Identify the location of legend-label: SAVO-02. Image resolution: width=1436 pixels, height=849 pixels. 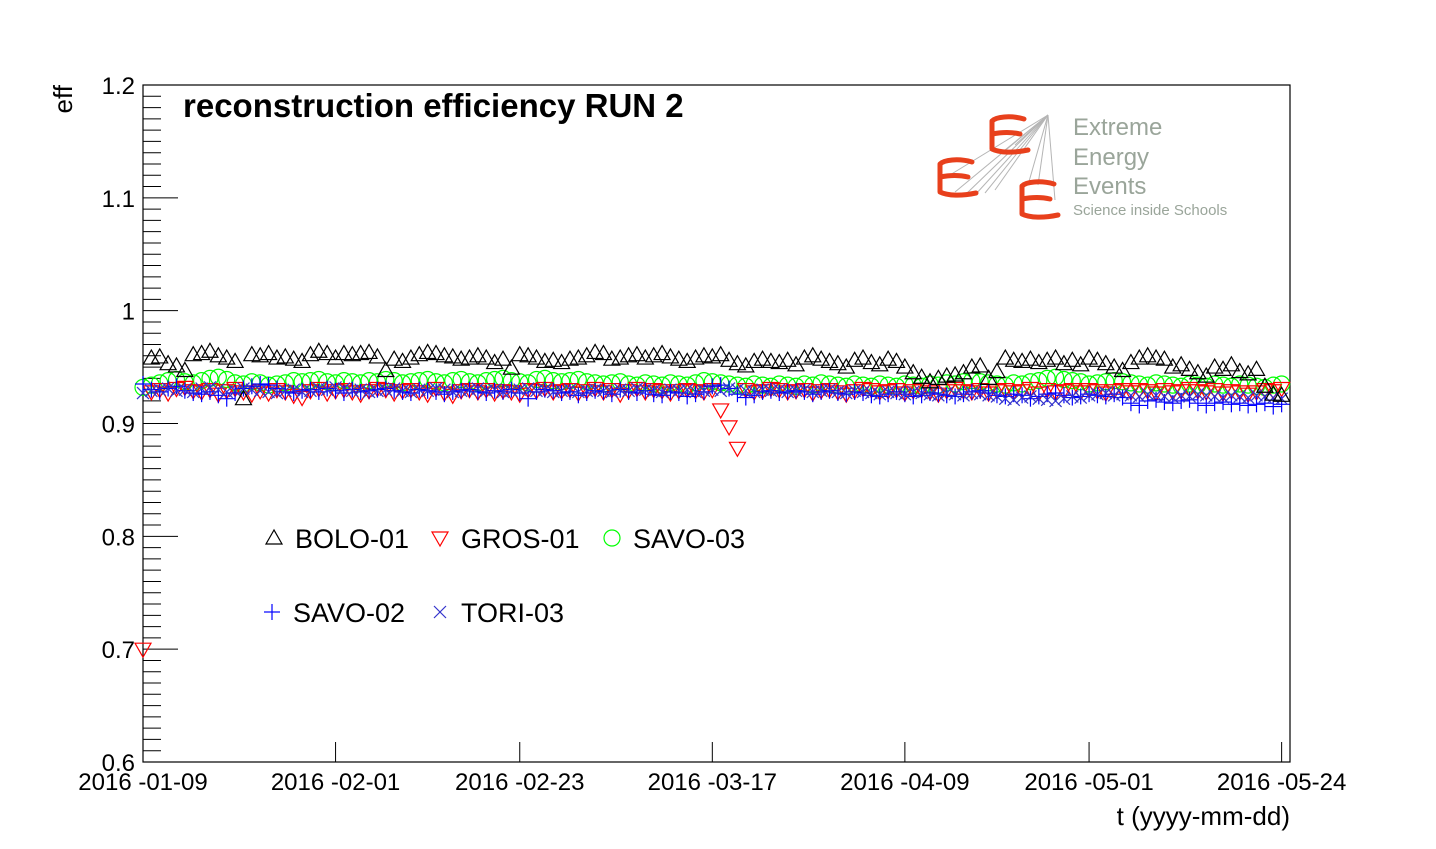
(349, 613).